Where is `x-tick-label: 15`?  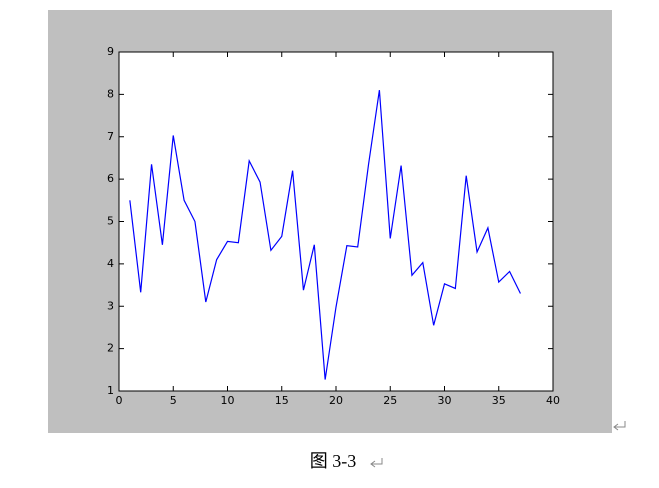
x-tick-label: 15 is located at coordinates (282, 400).